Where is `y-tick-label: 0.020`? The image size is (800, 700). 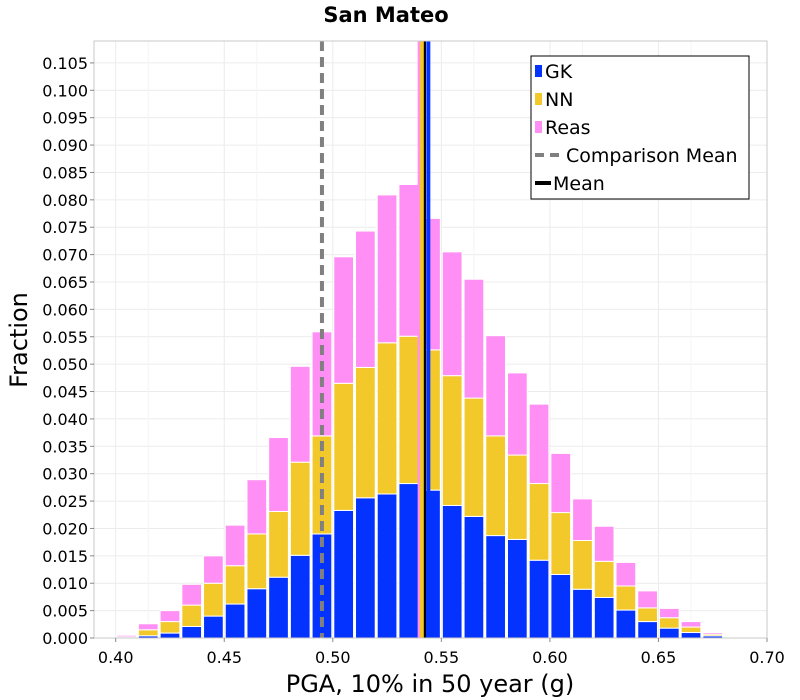
y-tick-label: 0.020 is located at coordinates (65, 528).